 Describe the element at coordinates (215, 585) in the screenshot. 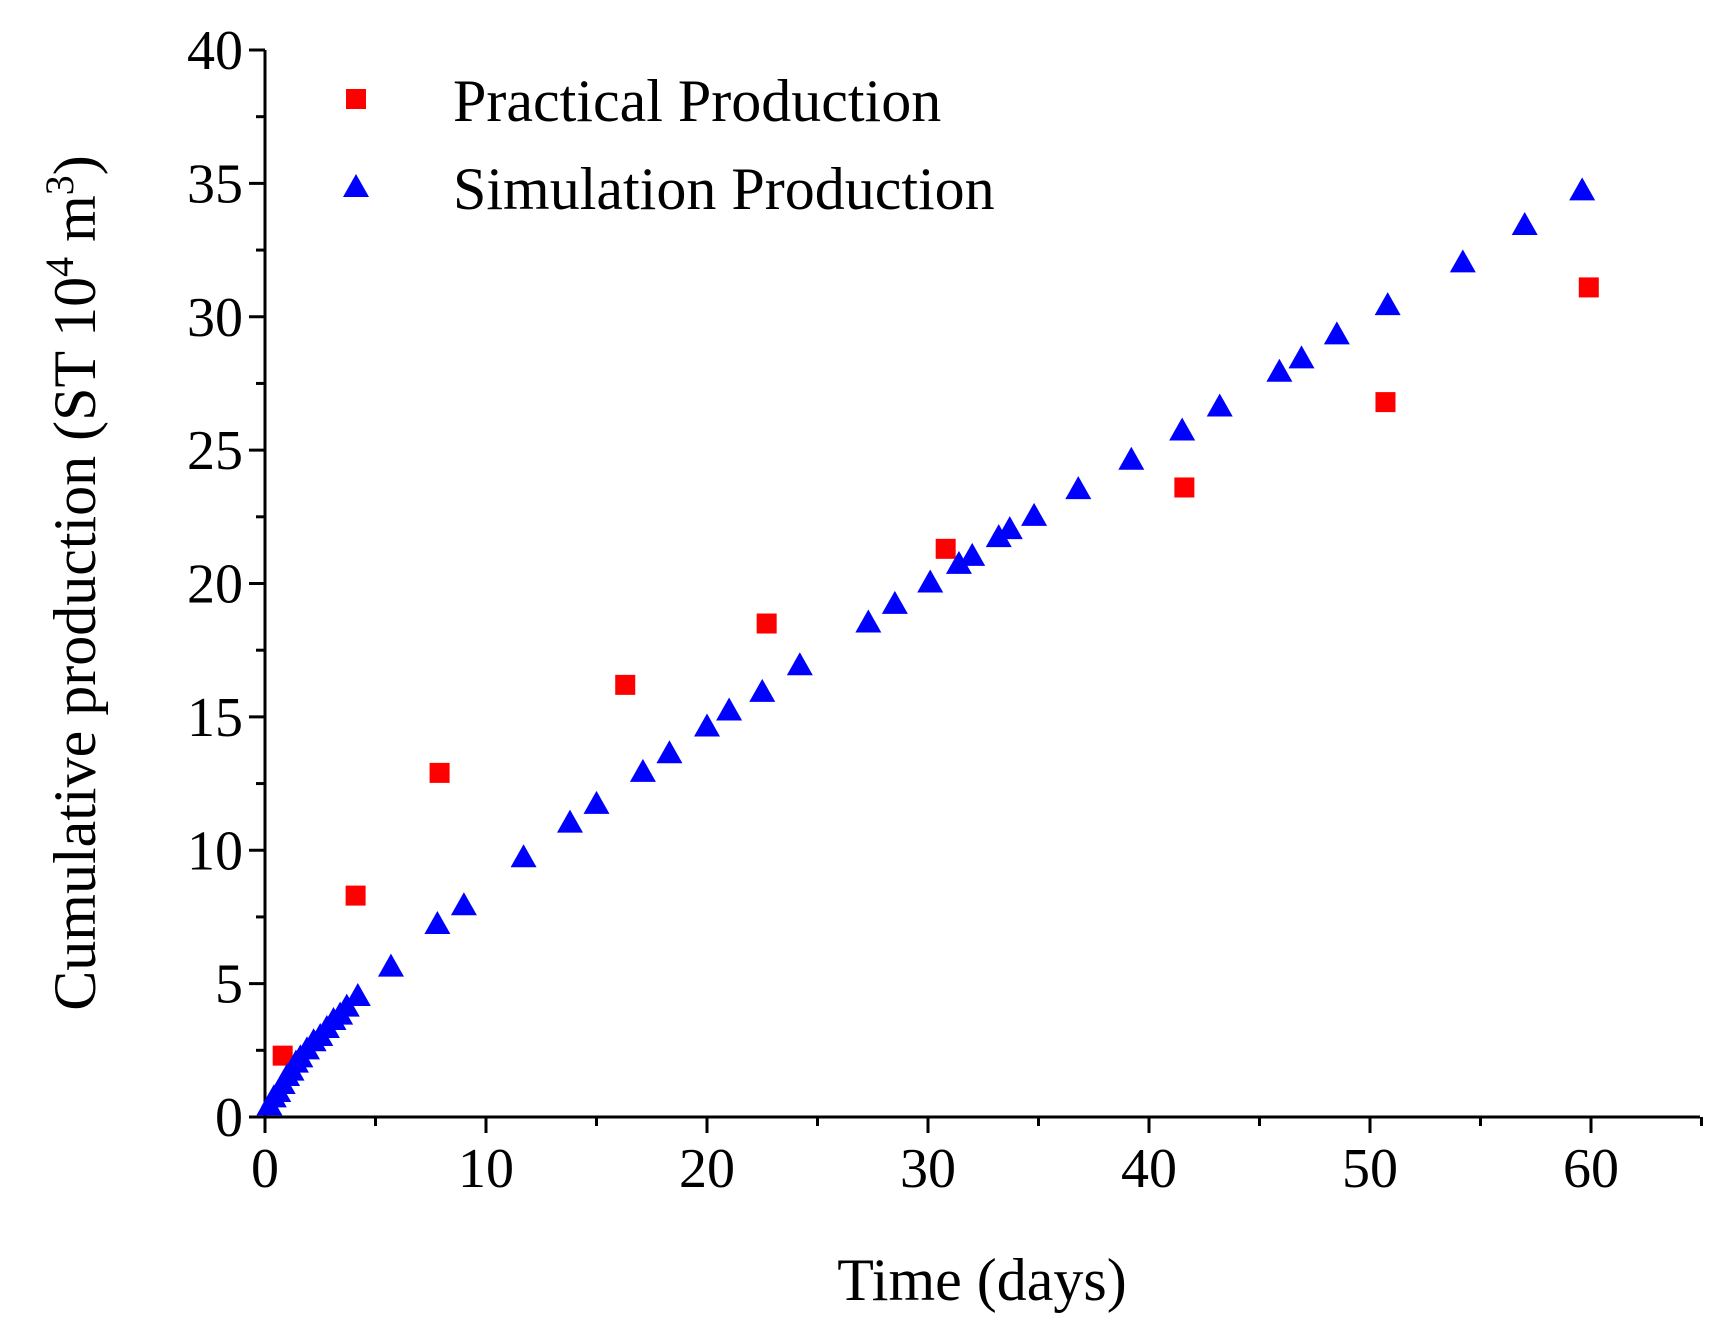

I see `y-tick-label: 20` at that location.